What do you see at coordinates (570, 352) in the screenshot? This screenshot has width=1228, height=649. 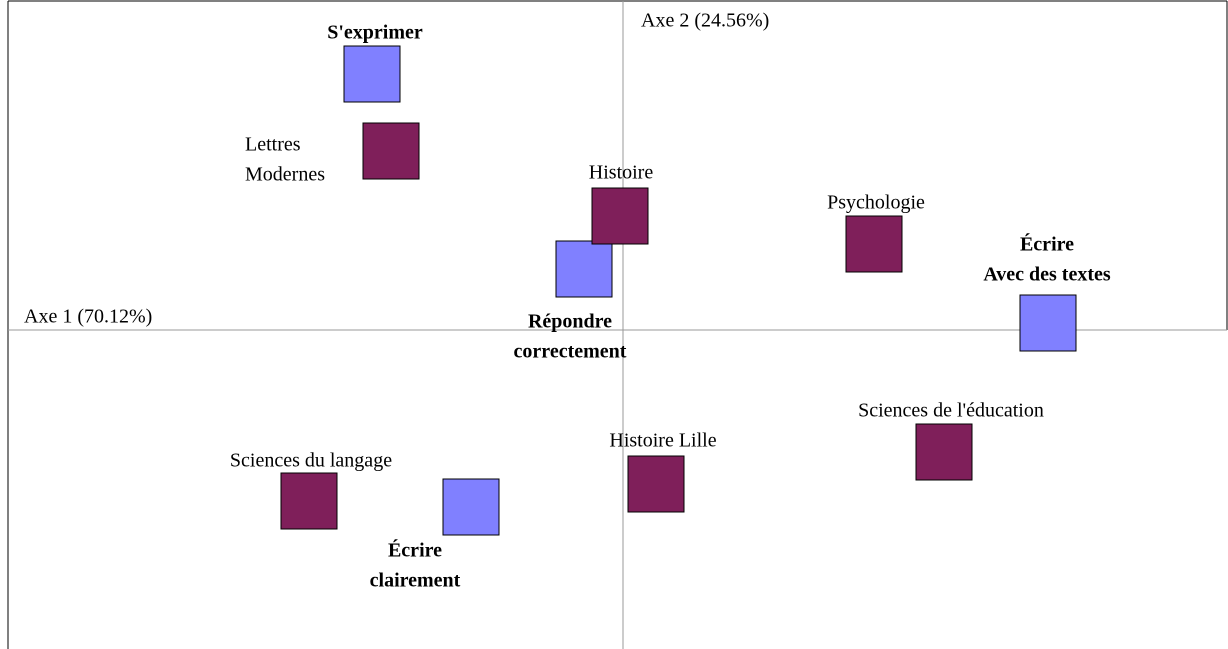 I see `point-label: correctement` at bounding box center [570, 352].